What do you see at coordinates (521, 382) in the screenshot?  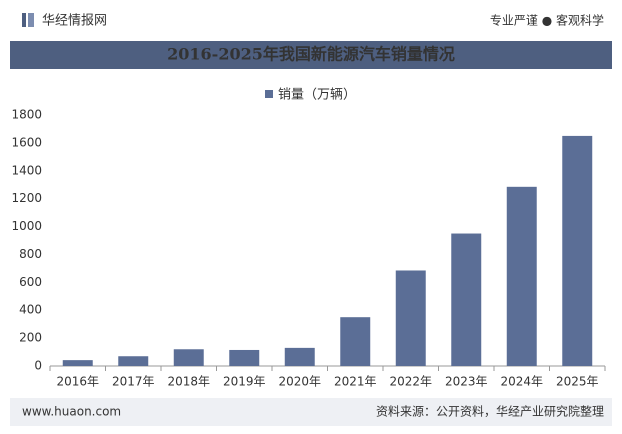 I see `x-tick-label: 2024年` at bounding box center [521, 382].